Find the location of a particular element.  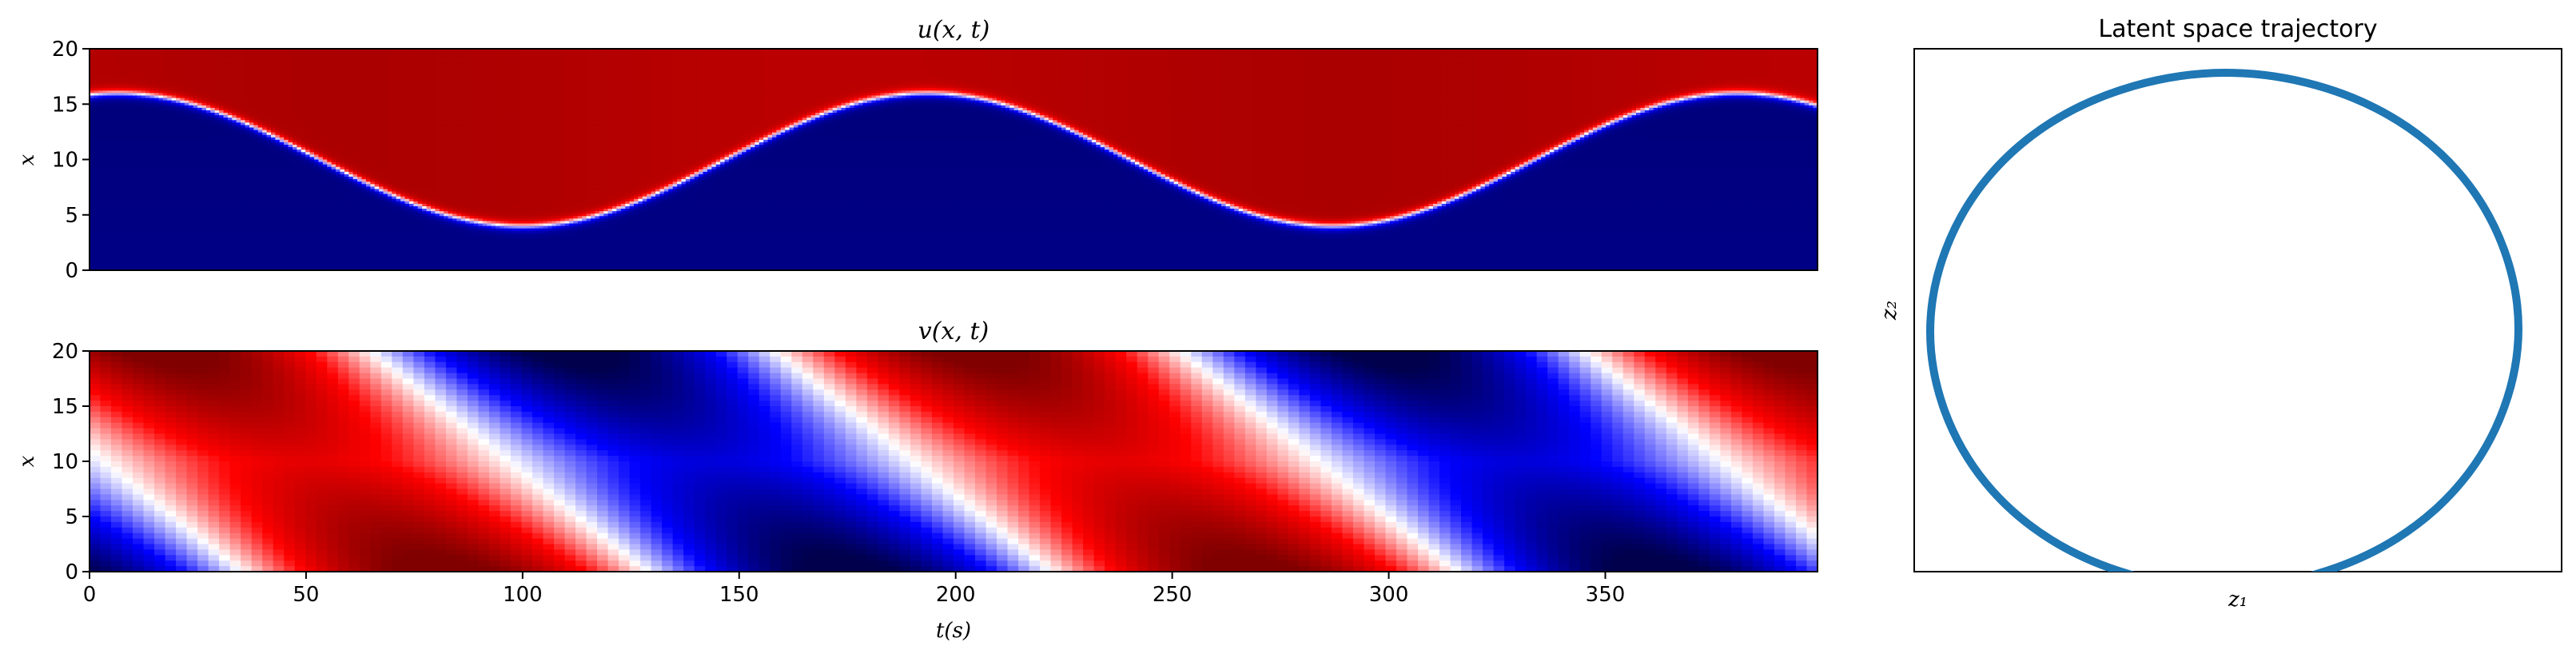

v-y-axis-label: x is located at coordinates (27, 461).